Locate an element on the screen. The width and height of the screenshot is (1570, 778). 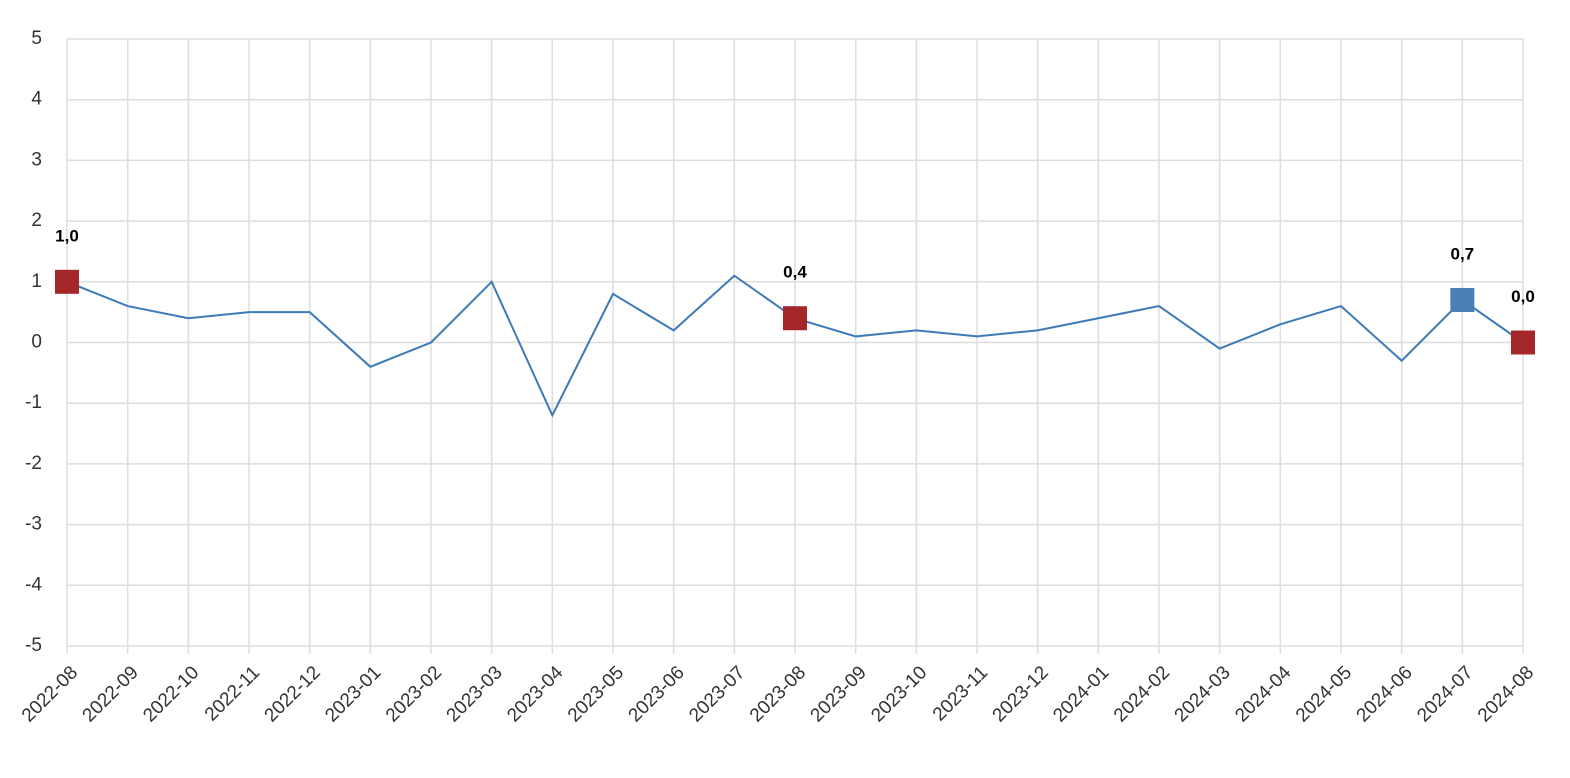
x-tick-label: 2023-05 is located at coordinates (596, 694).